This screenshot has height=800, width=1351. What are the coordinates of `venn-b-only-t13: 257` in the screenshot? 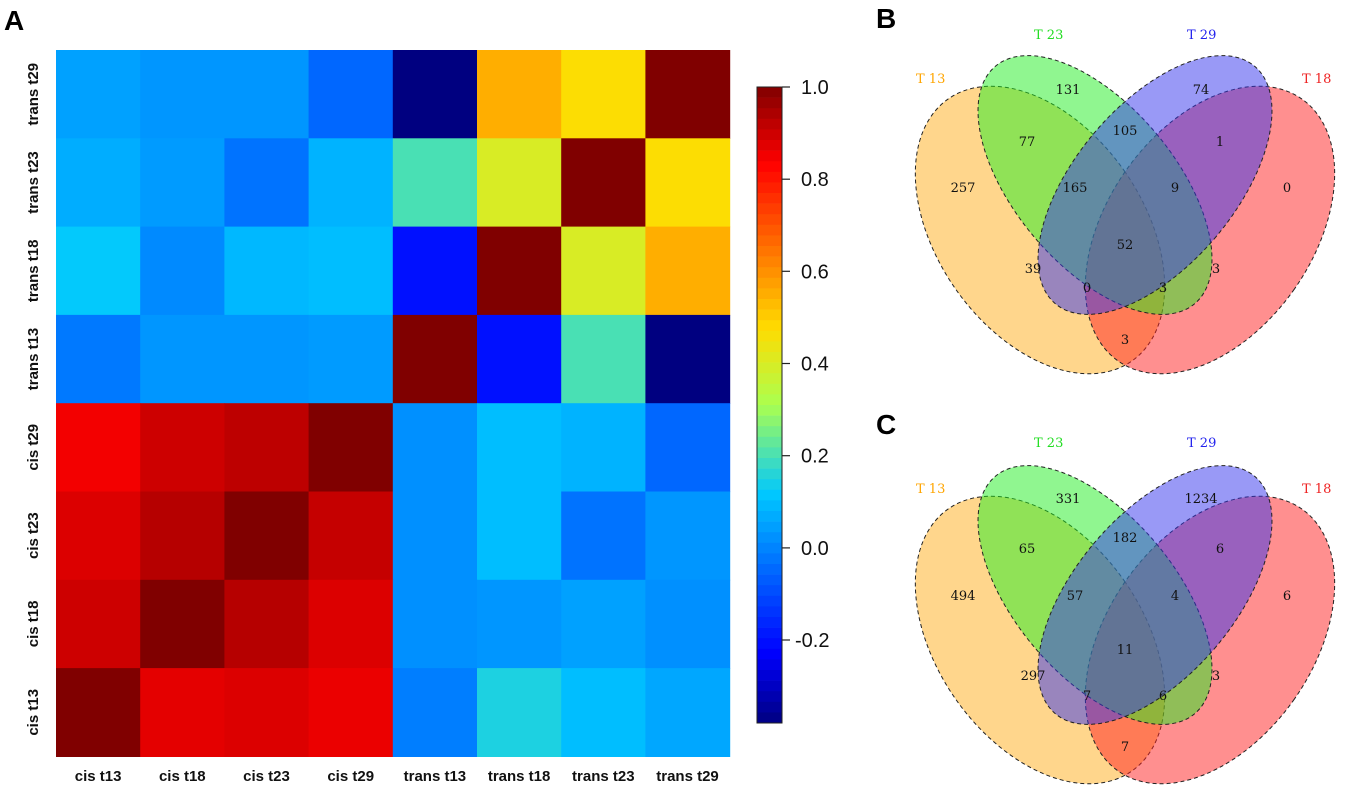 It's located at (963, 188).